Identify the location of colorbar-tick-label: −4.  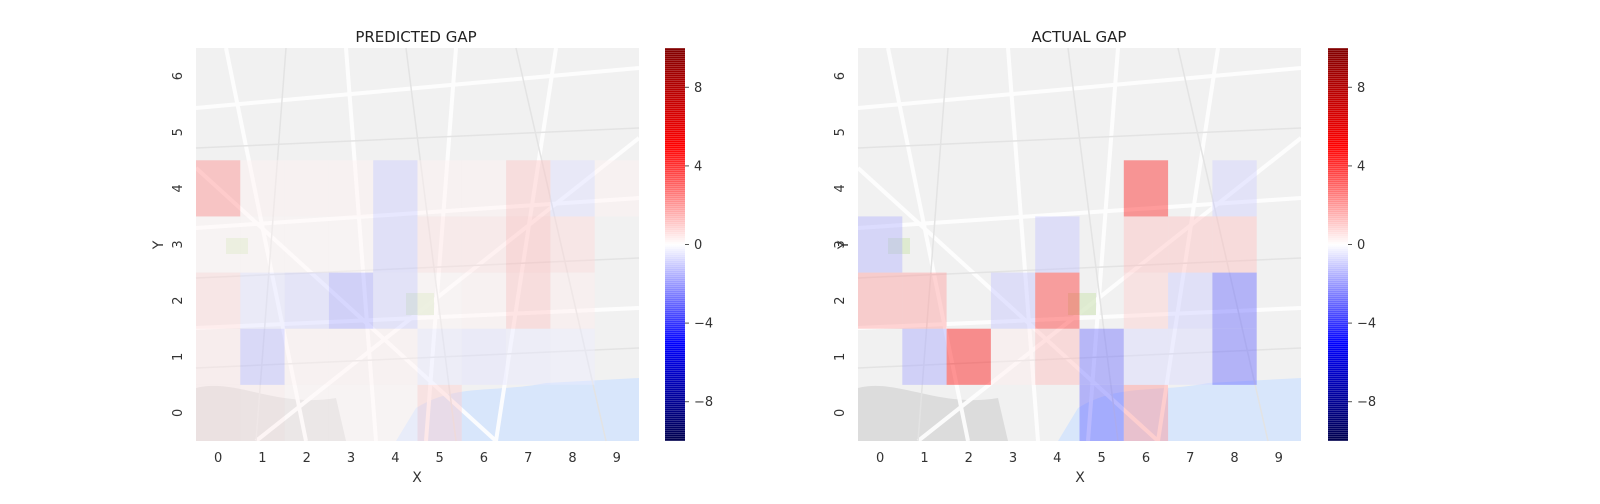
(703, 324).